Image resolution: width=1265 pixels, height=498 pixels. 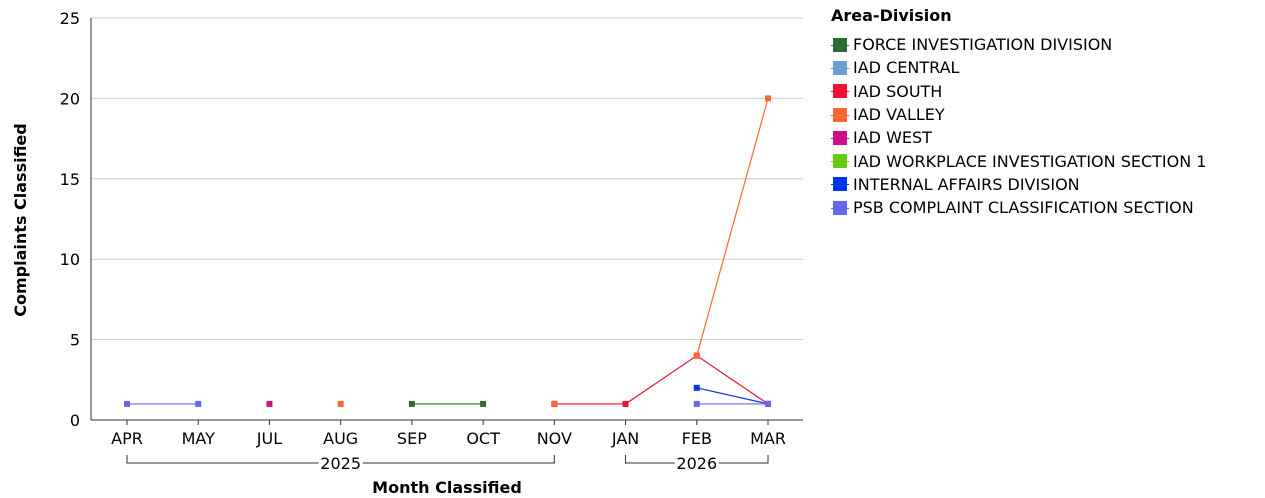 What do you see at coordinates (1018, 91) in the screenshot?
I see `legend-item: IAD SOUTH` at bounding box center [1018, 91].